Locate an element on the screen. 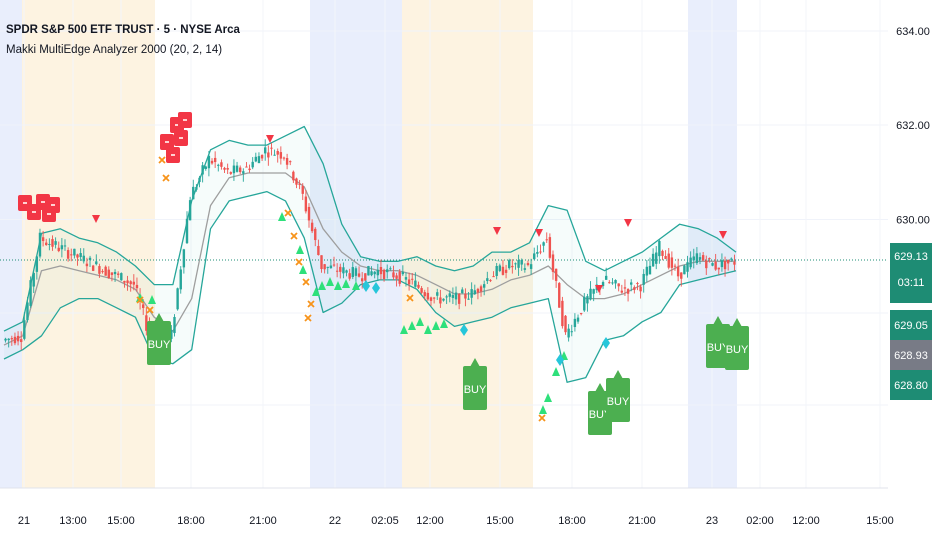 The width and height of the screenshot is (932, 550). time-tick-label: 02:00 is located at coordinates (760, 521).